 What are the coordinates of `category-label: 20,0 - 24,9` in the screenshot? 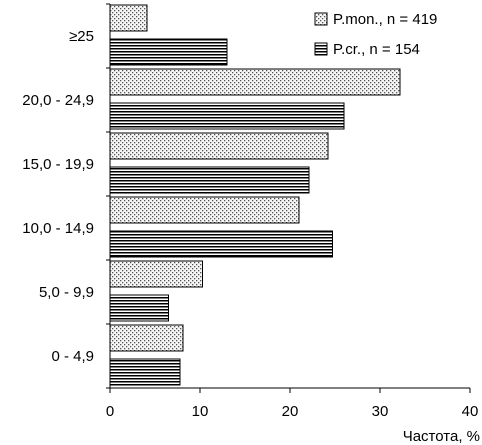 It's located at (58, 100).